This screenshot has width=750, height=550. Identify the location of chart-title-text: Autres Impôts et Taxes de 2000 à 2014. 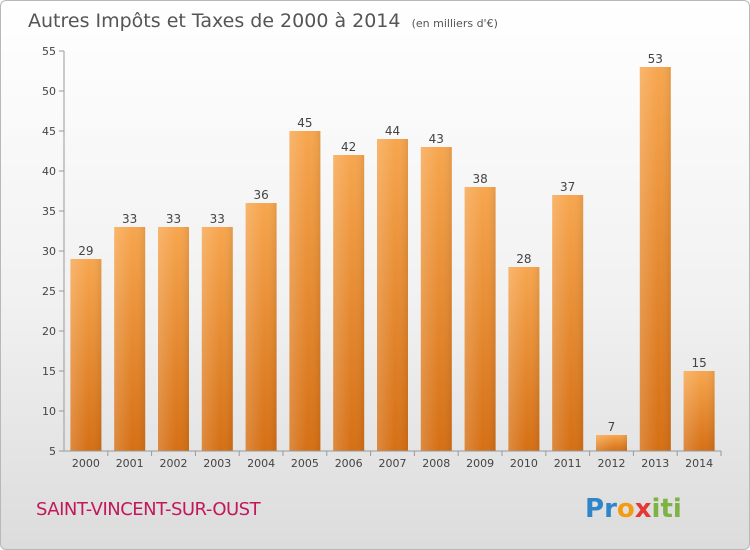
(214, 21).